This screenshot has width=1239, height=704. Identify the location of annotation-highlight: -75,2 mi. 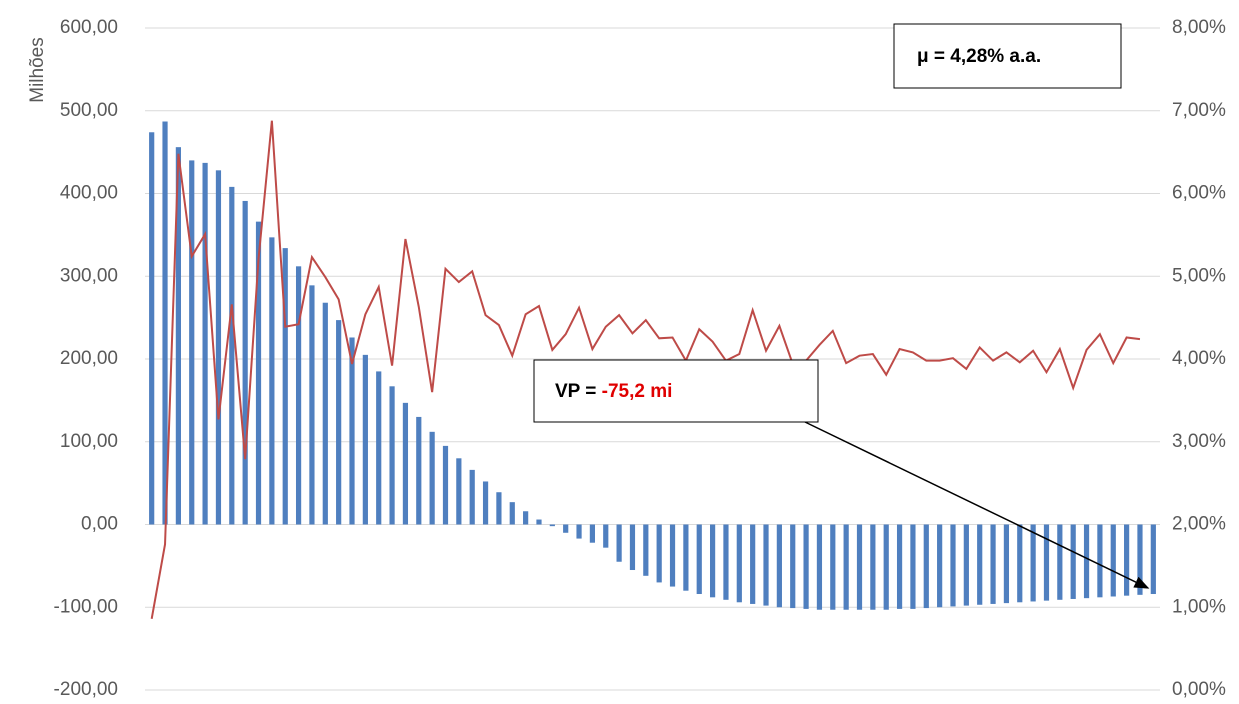
(637, 391).